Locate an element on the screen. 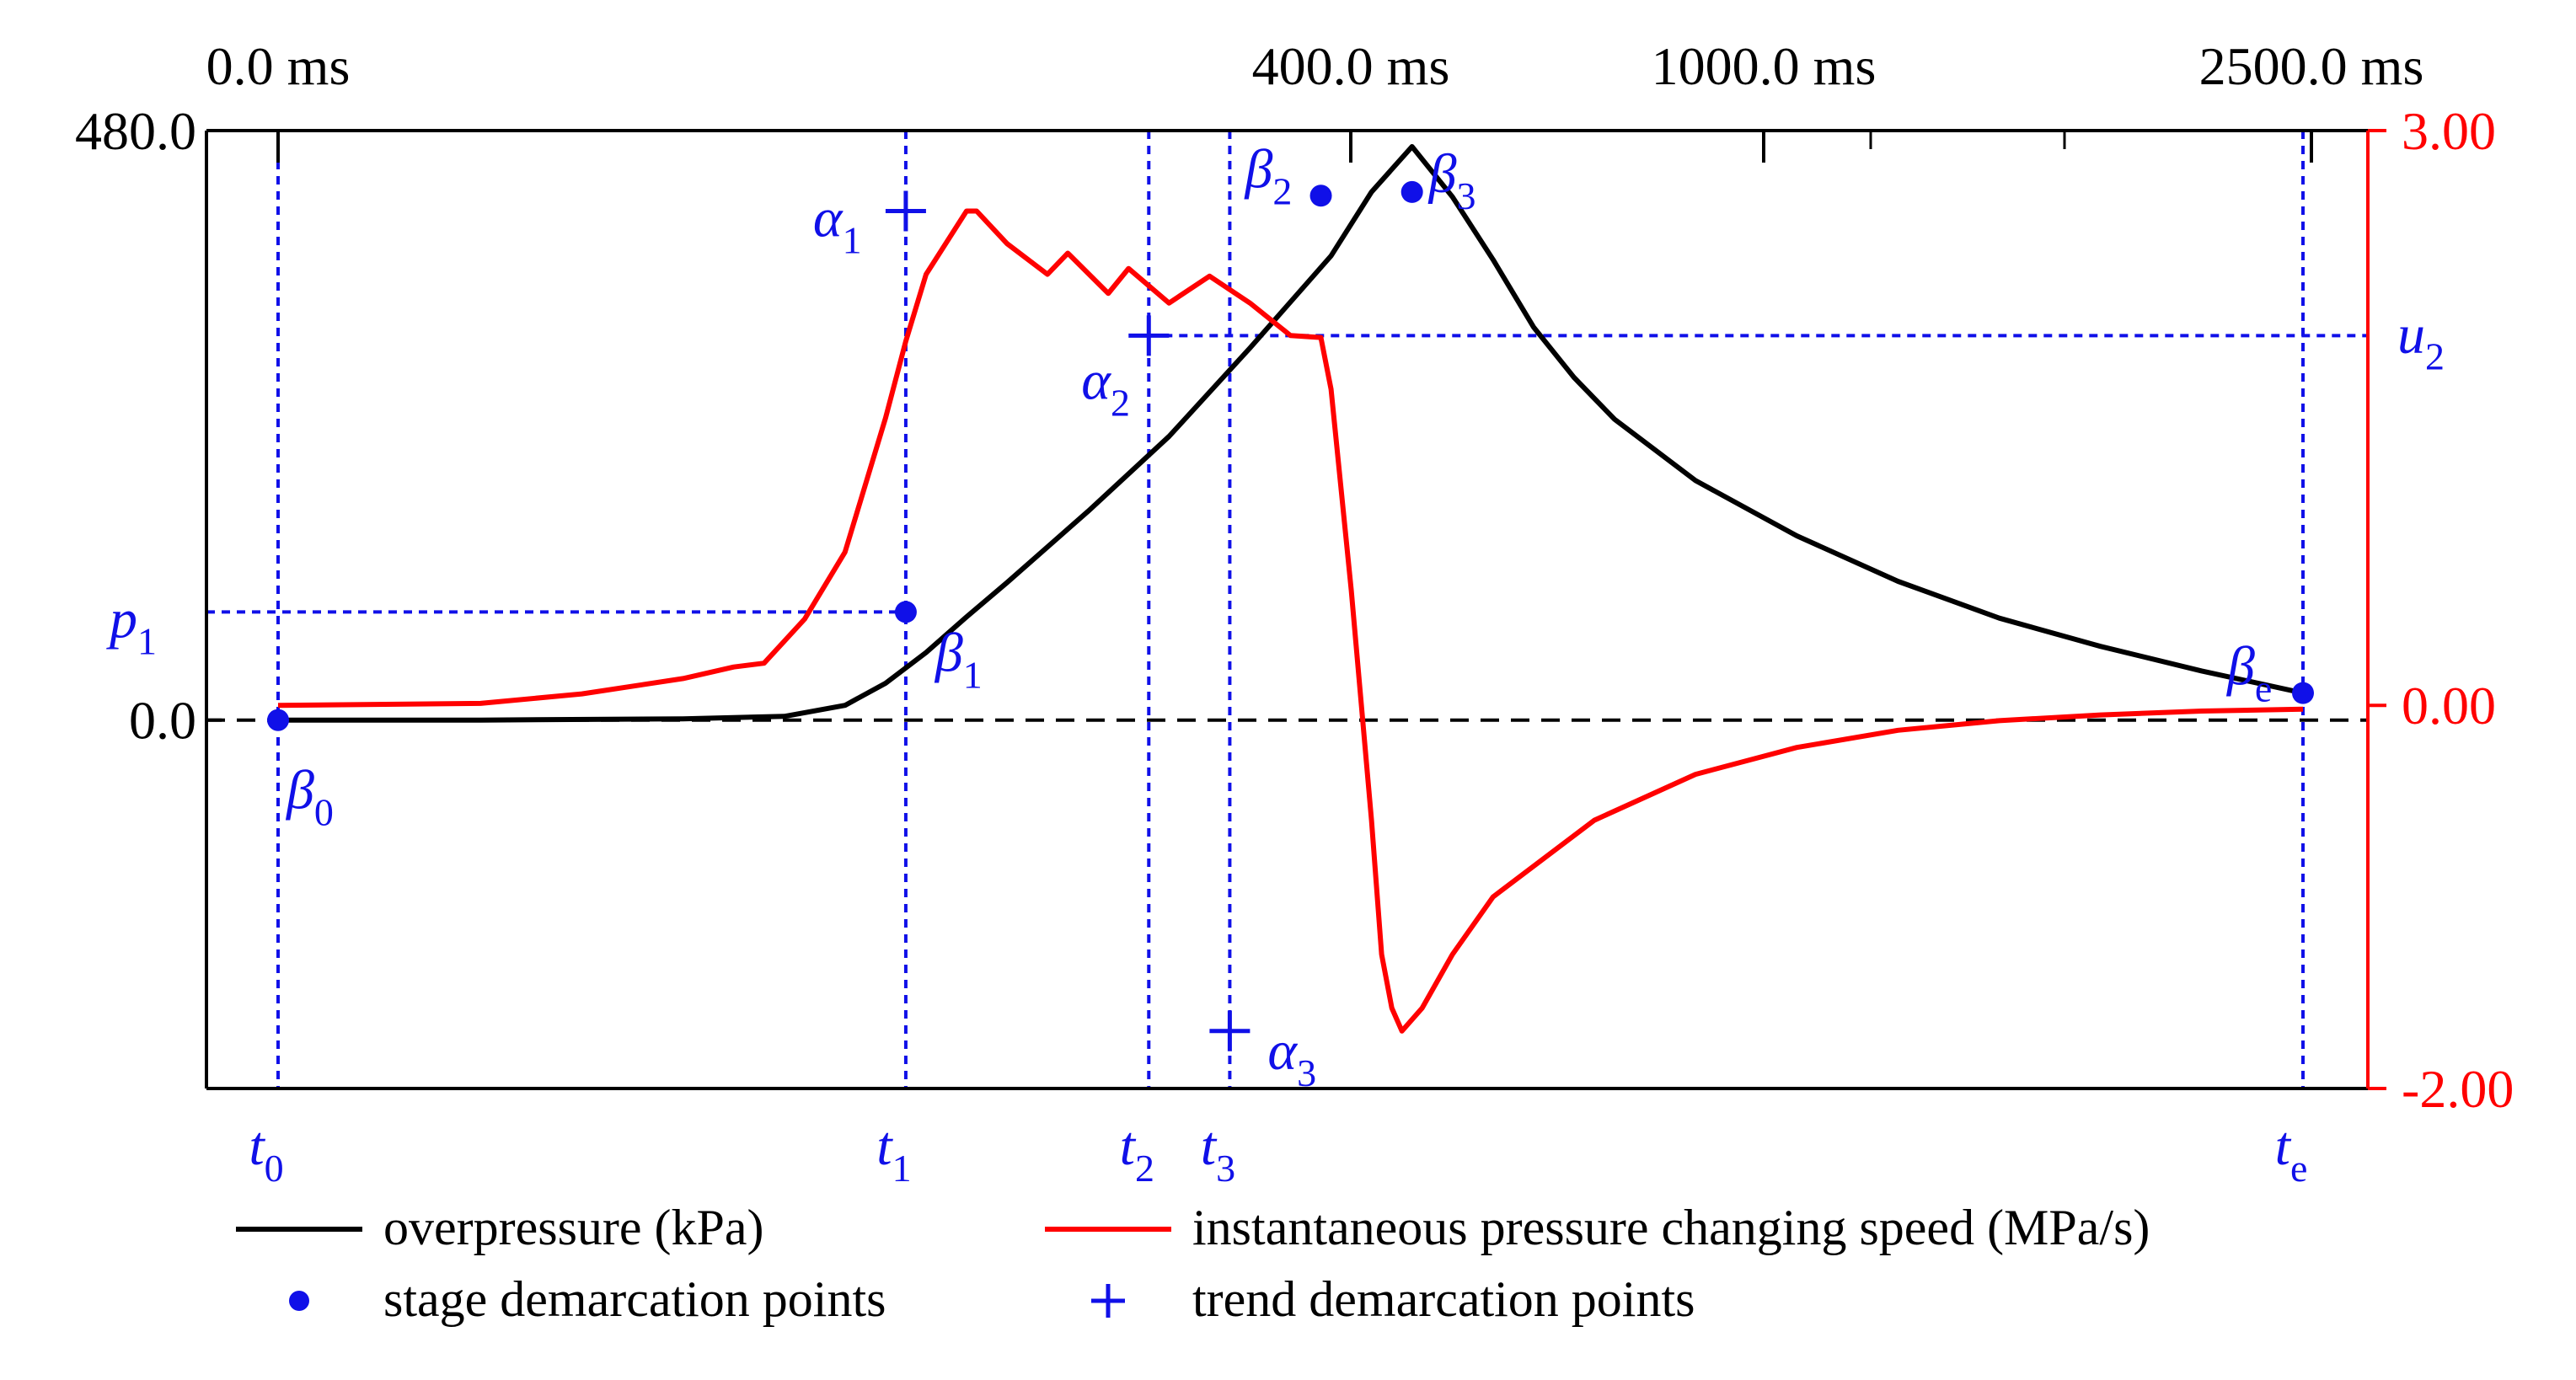  stage-point-label: βe is located at coordinates (2248, 673).